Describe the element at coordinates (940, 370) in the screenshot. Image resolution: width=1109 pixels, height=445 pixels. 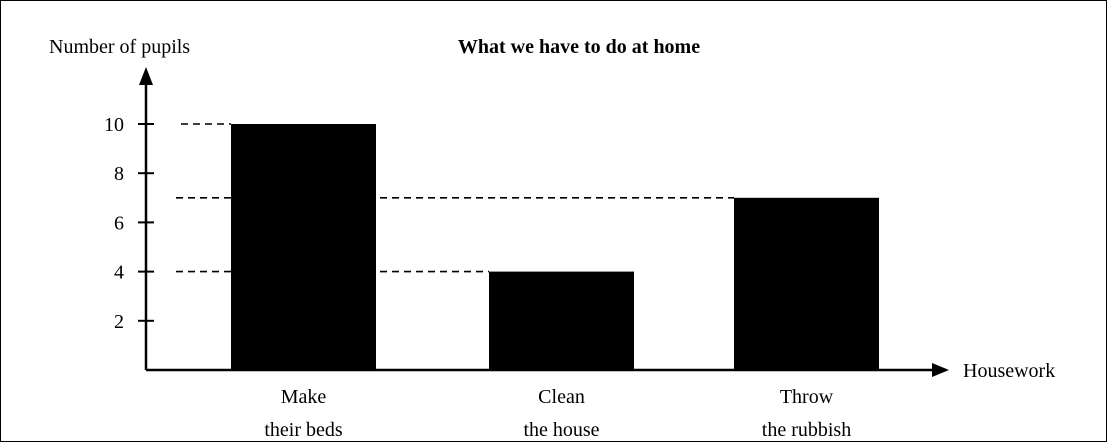
I see `x-axis-arrow-icon` at that location.